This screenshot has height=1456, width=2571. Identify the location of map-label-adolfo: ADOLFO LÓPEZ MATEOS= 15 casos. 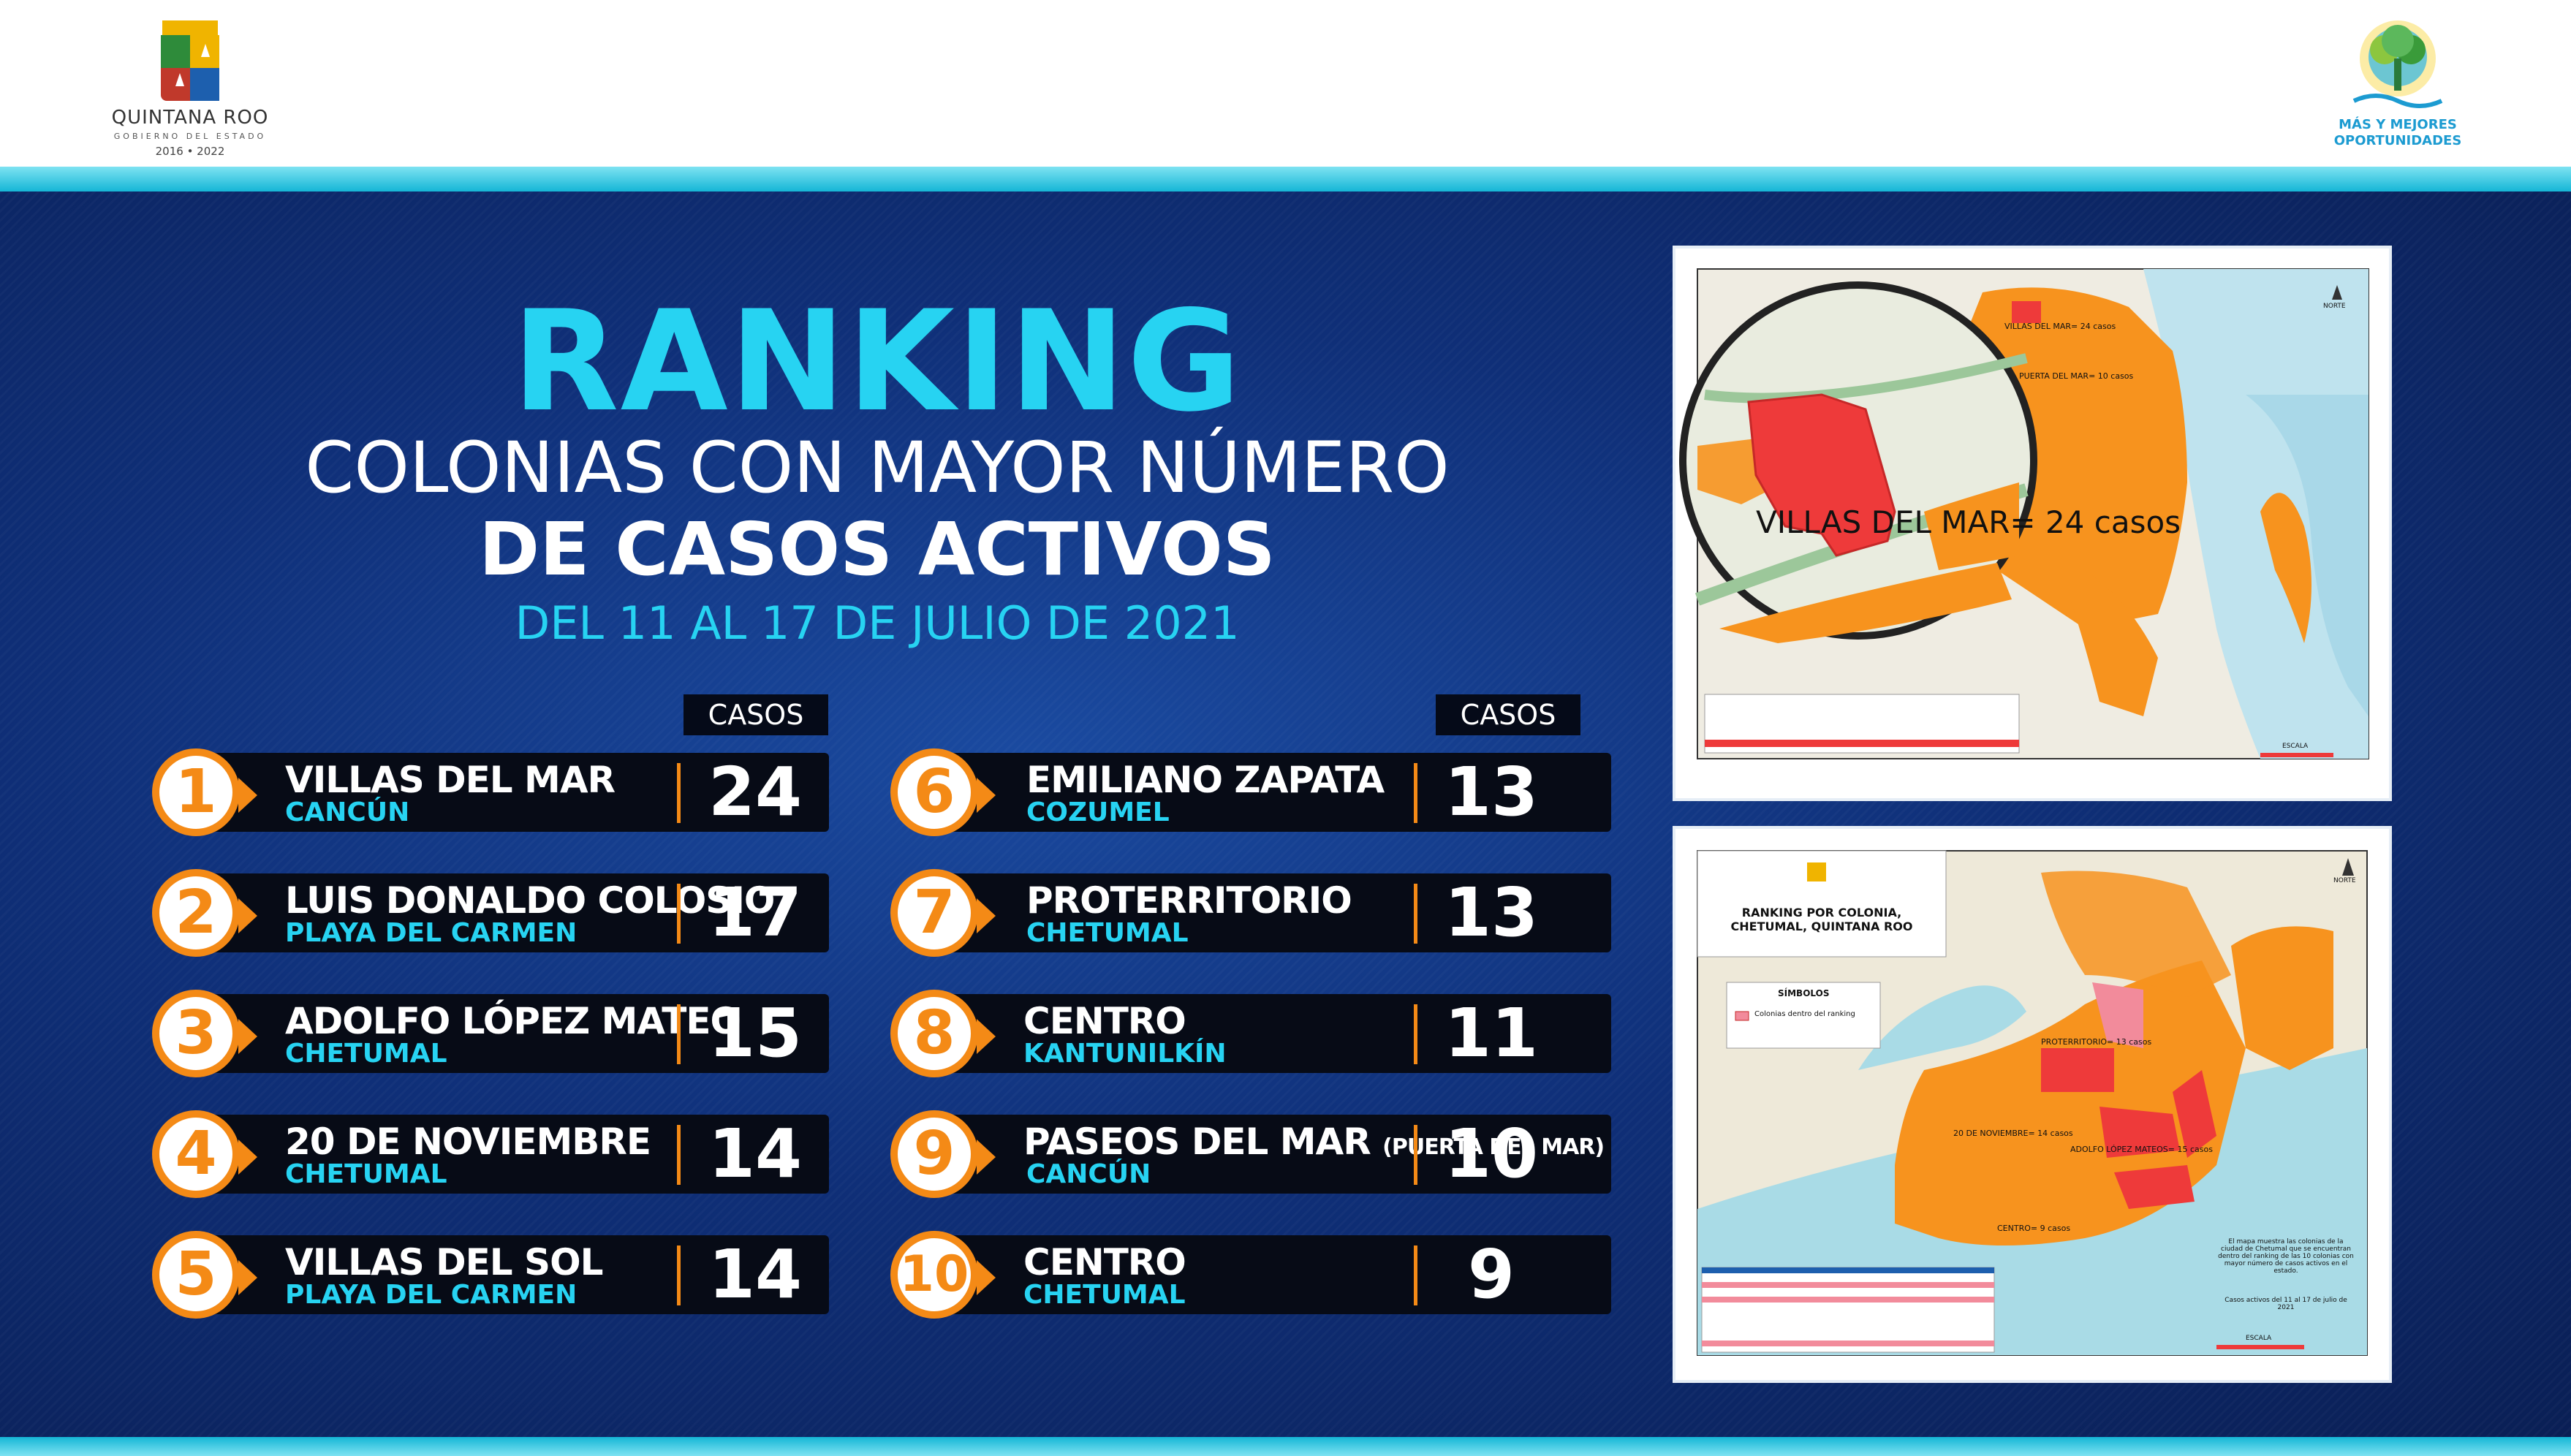
(2141, 1149).